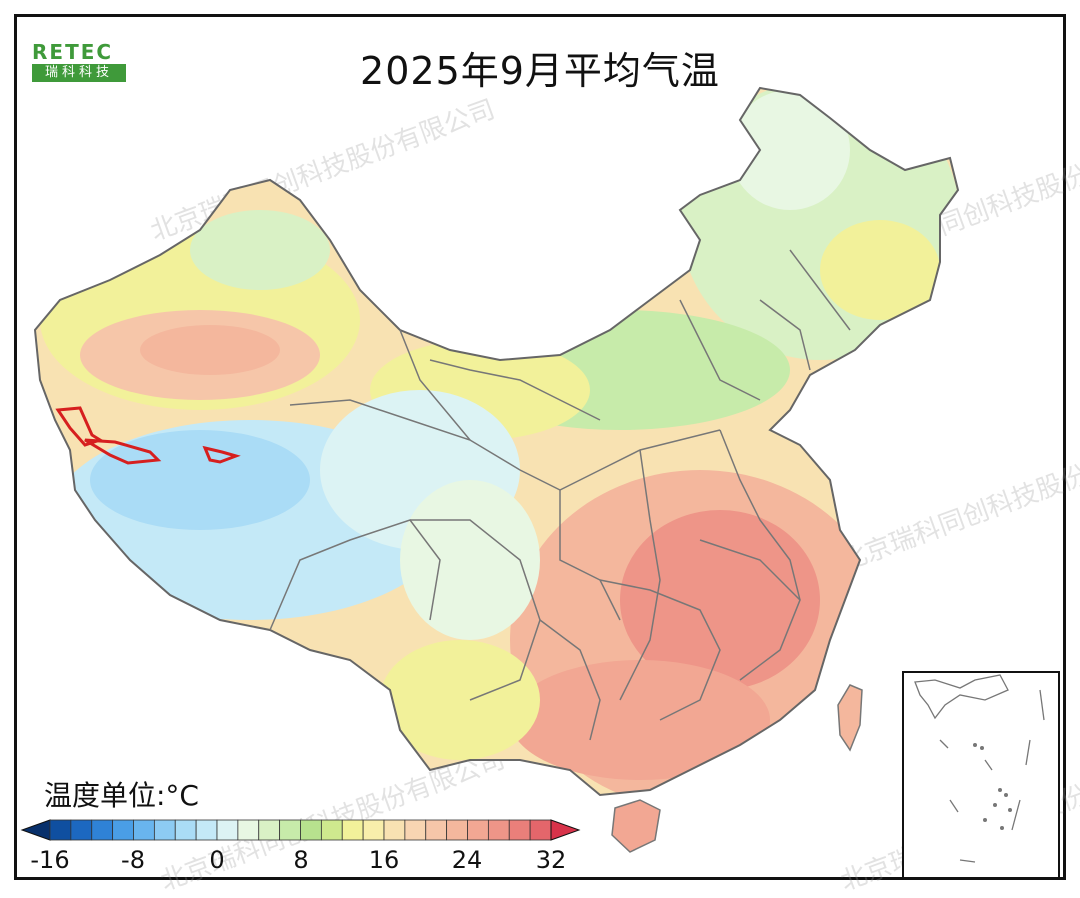 The height and width of the screenshot is (898, 1080). Describe the element at coordinates (551, 860) in the screenshot. I see `legend-tick: 32` at that location.